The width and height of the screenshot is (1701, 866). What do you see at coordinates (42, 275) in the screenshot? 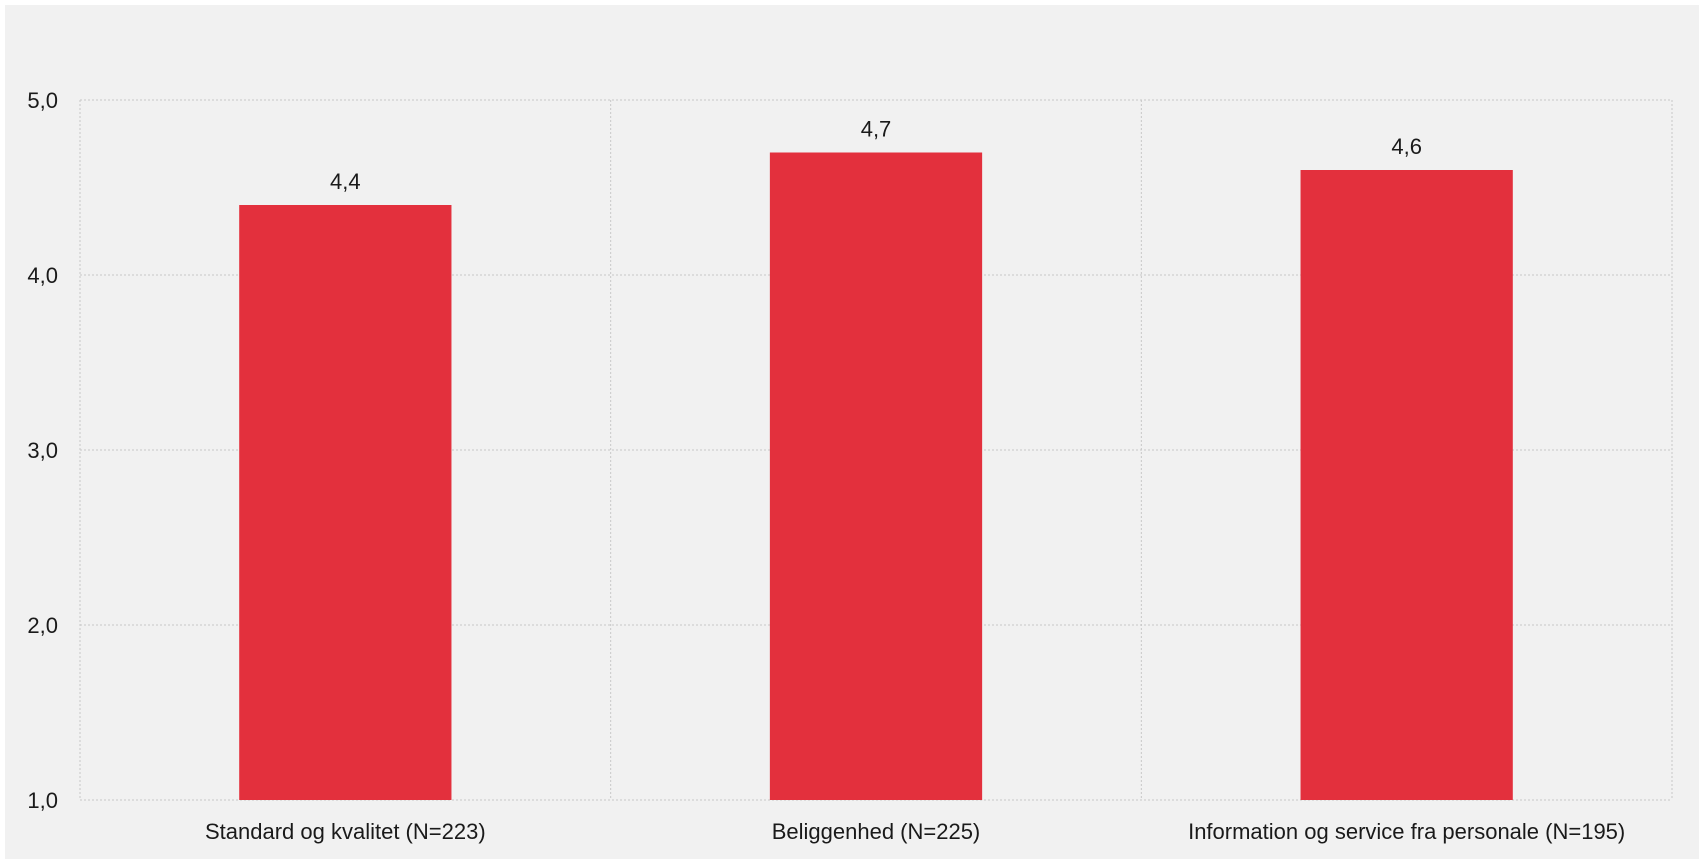
I see `y-tick-label: 4,0` at bounding box center [42, 275].